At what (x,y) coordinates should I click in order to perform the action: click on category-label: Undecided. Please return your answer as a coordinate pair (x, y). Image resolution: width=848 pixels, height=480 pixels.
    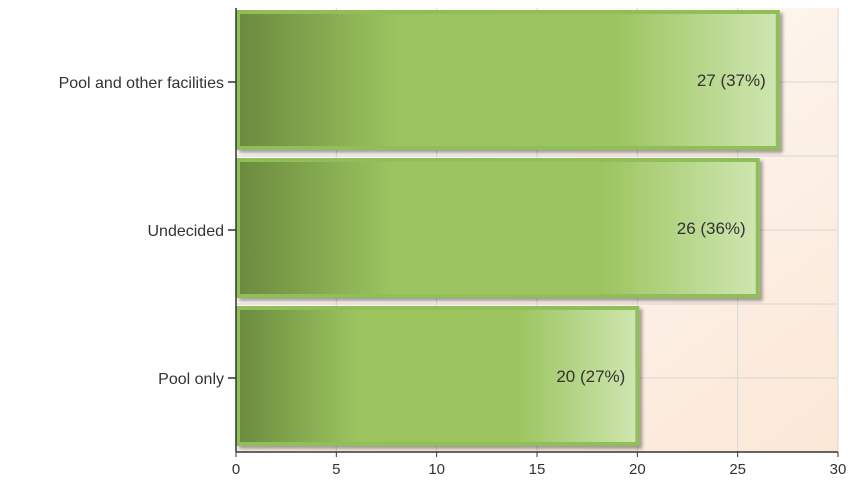
    Looking at the image, I should click on (186, 231).